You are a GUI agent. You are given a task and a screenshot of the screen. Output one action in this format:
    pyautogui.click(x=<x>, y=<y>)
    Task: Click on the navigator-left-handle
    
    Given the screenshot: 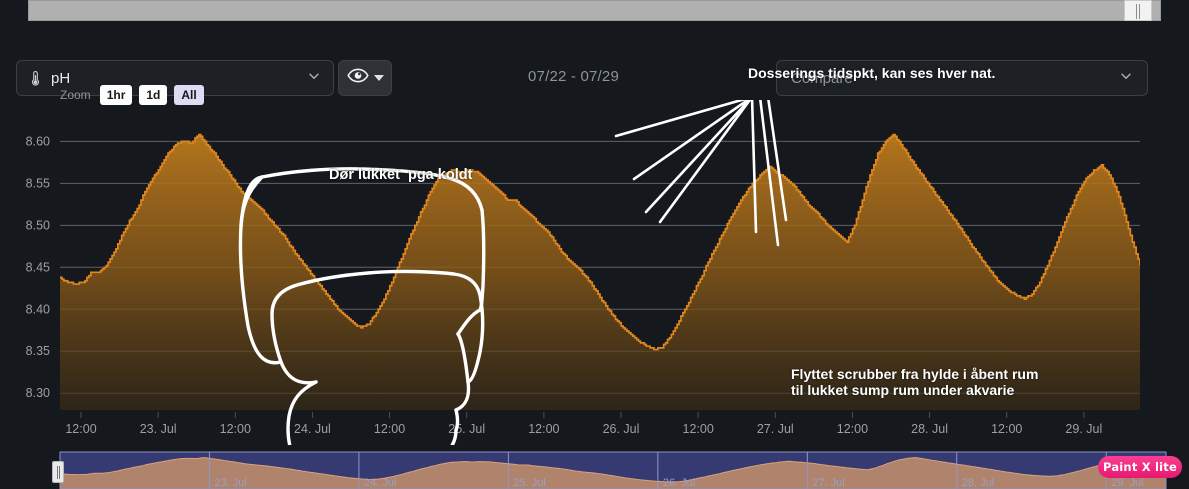 What is the action you would take?
    pyautogui.click(x=58, y=472)
    